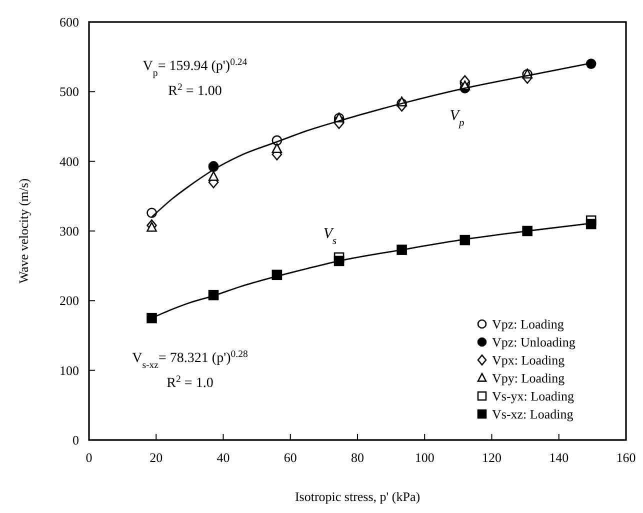 This screenshot has height=513, width=643. I want to click on annotation: V$_{s}$, so click(330, 236).